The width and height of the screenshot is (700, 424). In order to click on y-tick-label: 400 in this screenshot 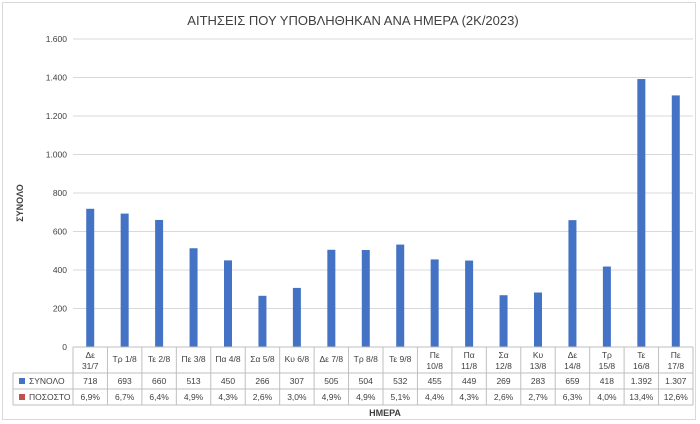, I will do `click(60, 270)`.